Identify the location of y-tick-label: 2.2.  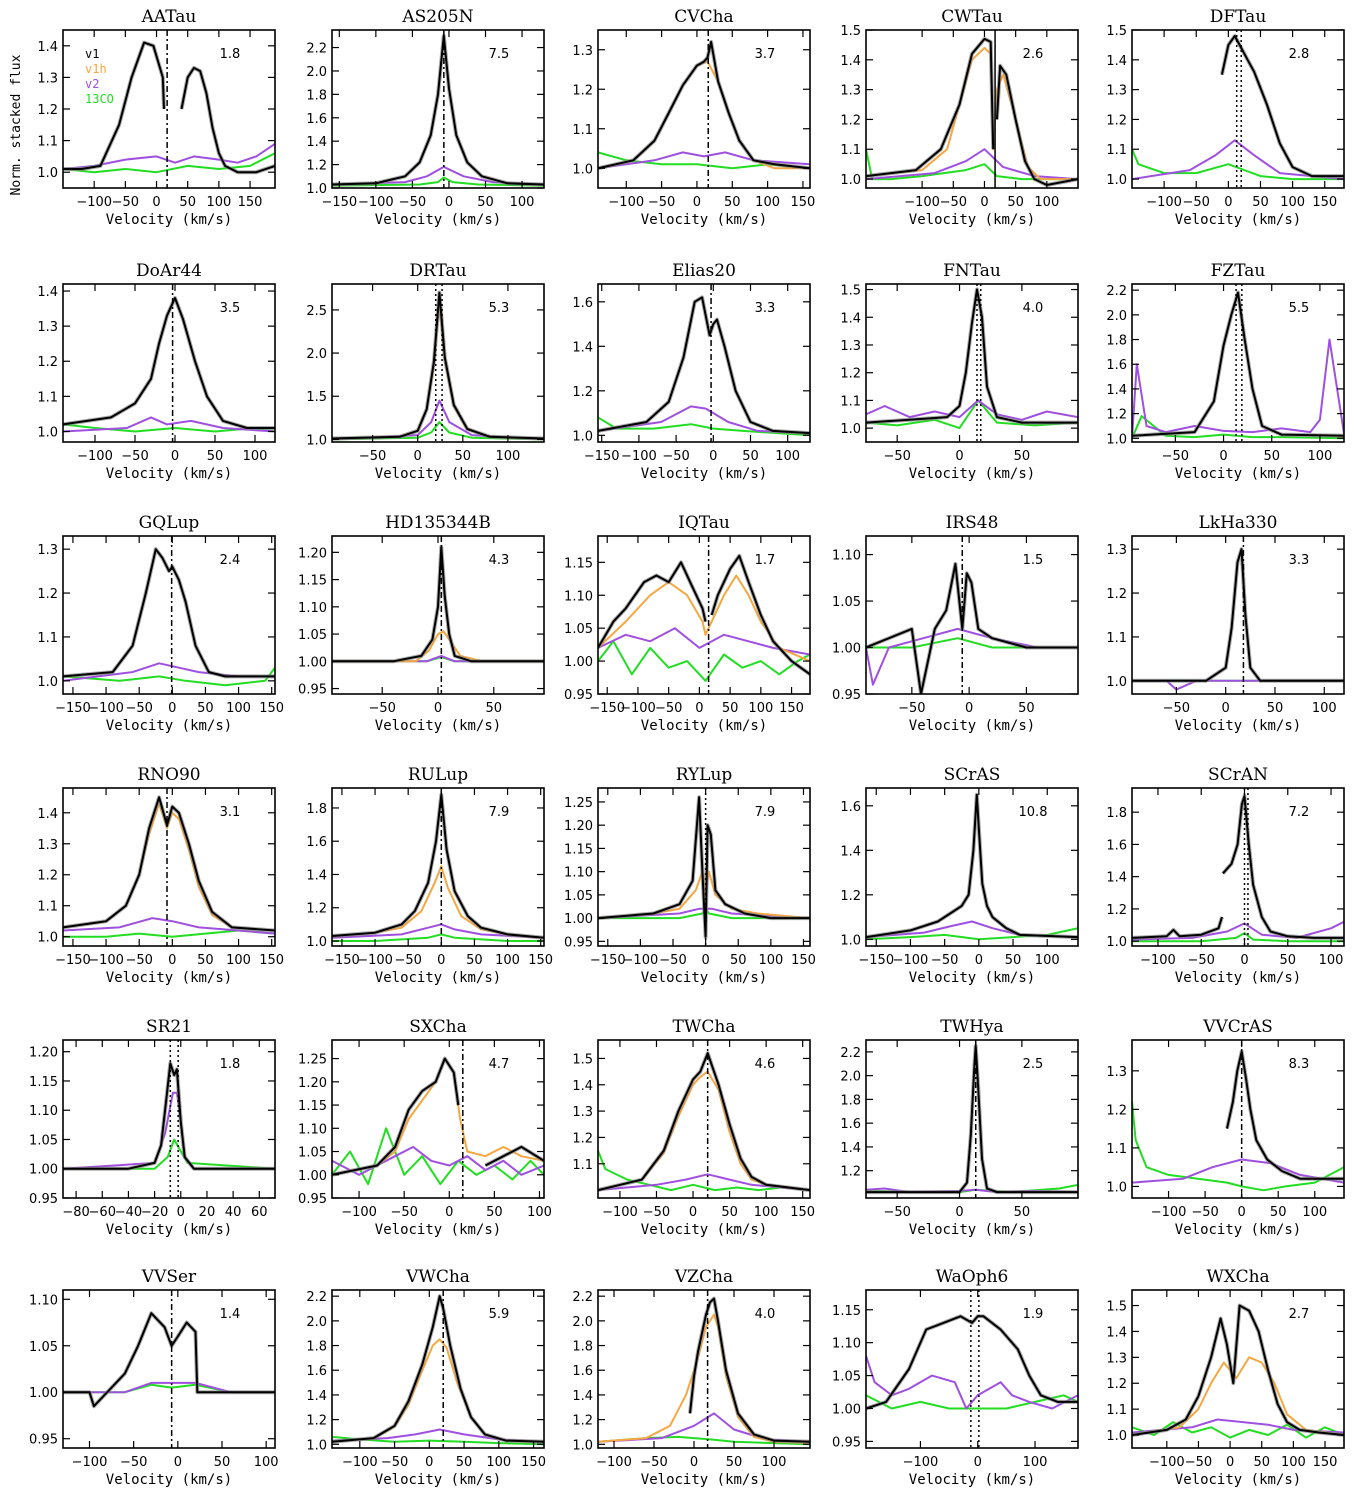
(850, 1053).